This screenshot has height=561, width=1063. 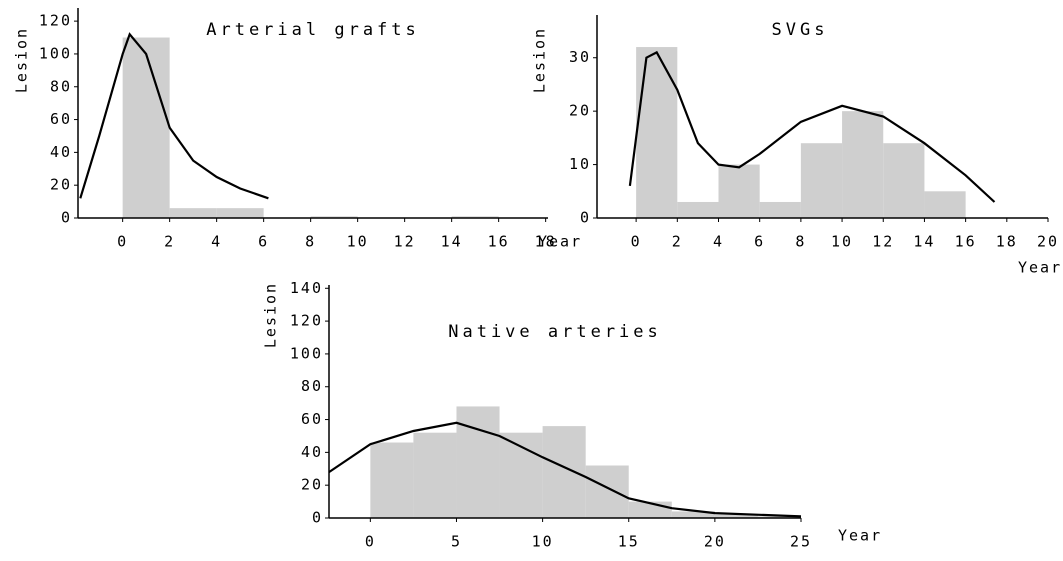 I want to click on chart-title: Native arteries, so click(x=555, y=332).